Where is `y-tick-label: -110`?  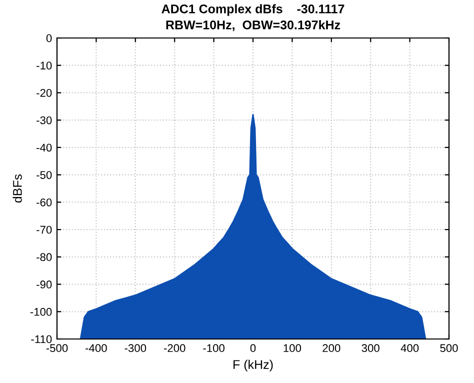 y-tick-label: -110 is located at coordinates (41, 339).